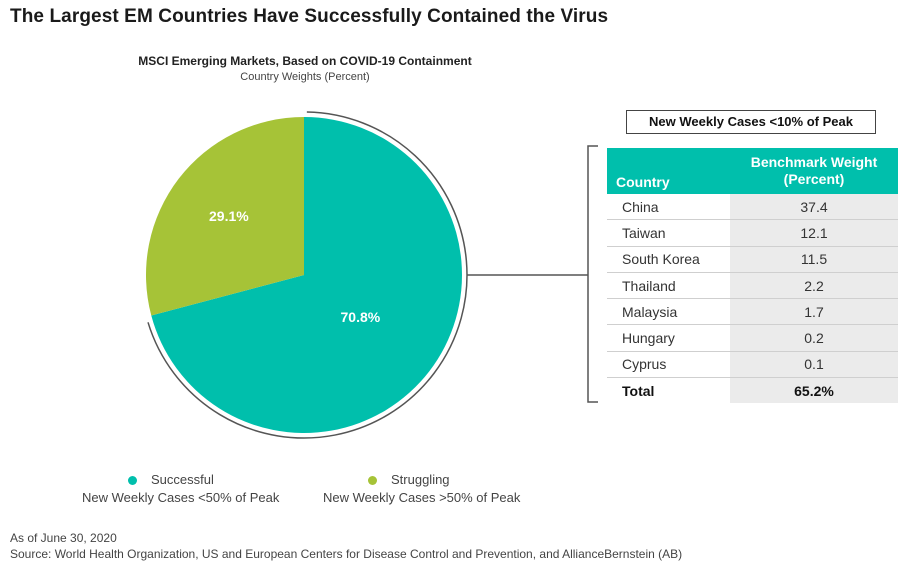  I want to click on table-row: China 37.4, so click(752, 207).